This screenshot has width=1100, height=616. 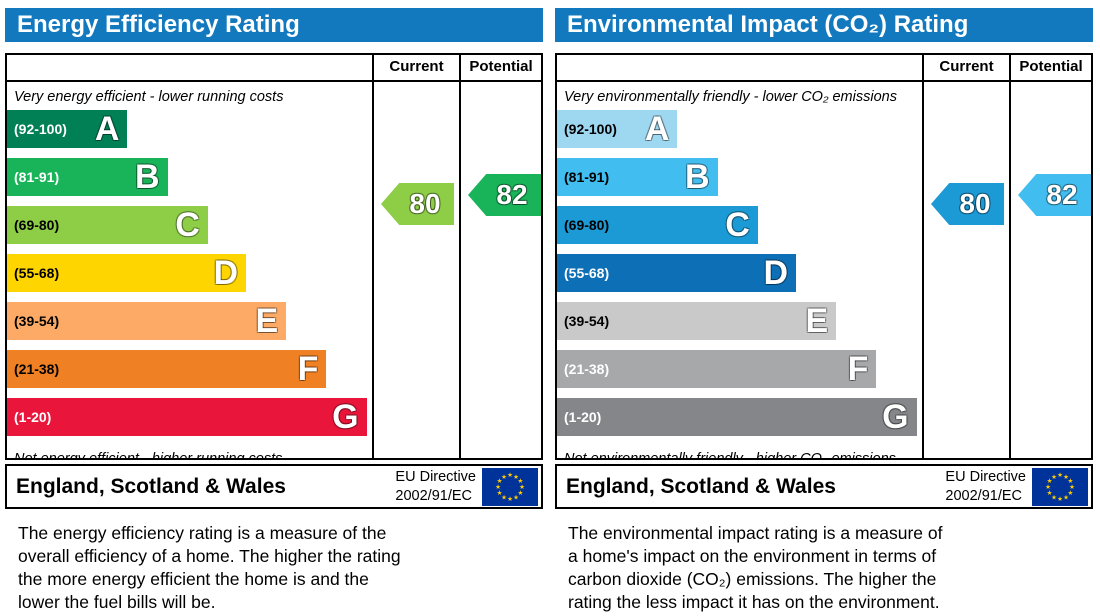 I want to click on potential-rating-arrow: 82, so click(x=1054, y=195).